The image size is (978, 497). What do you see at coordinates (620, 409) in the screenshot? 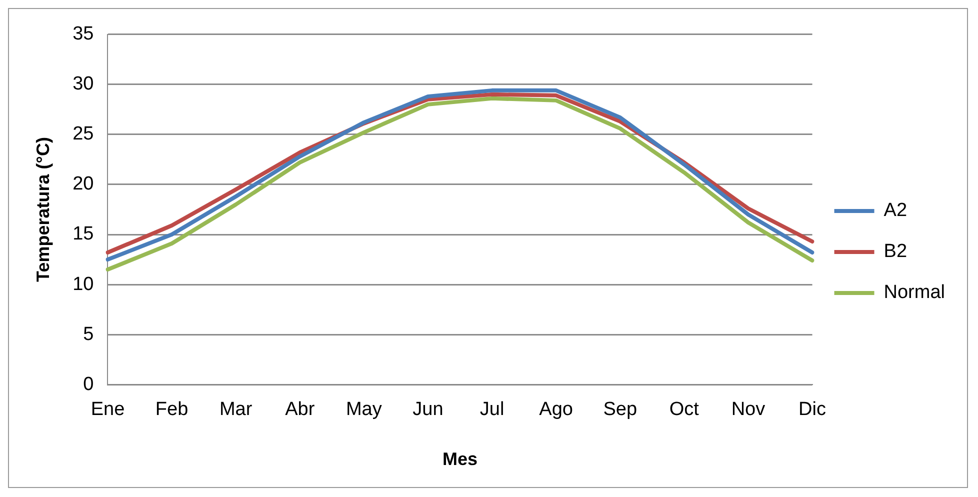
I see `x-tick-label: Sep` at bounding box center [620, 409].